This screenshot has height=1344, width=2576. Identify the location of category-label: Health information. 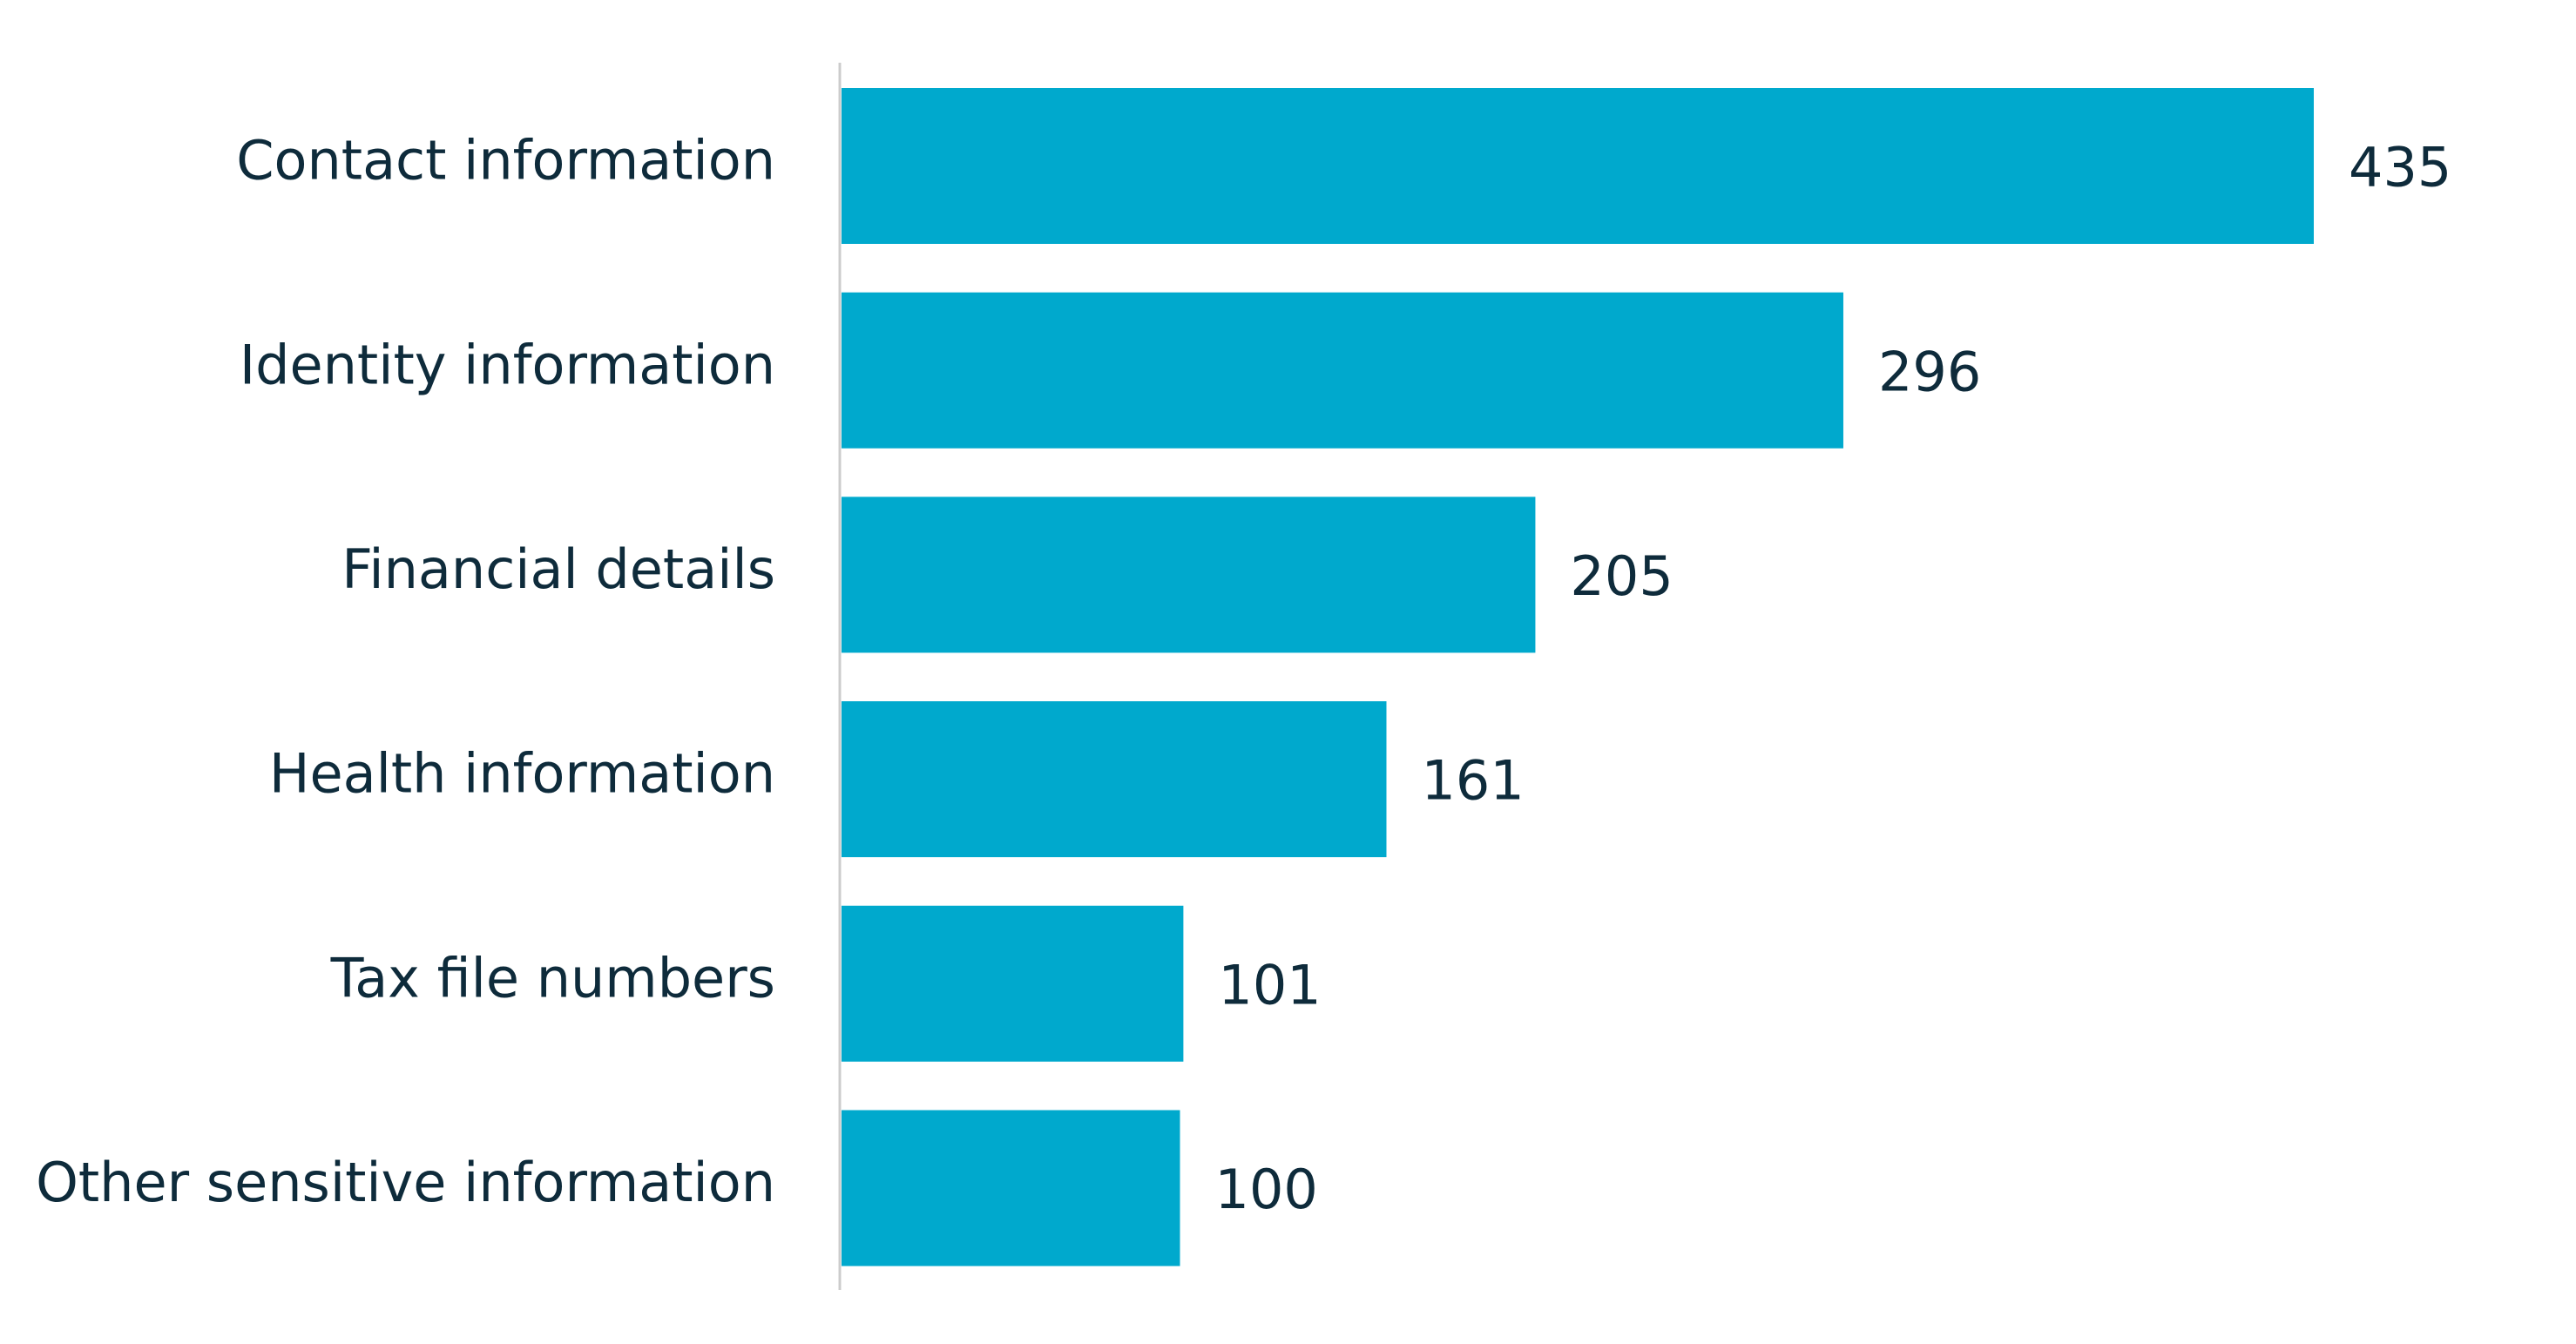
(522, 774).